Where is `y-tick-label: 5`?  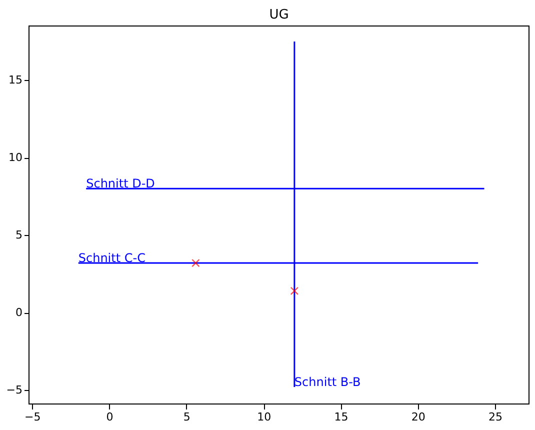 y-tick-label: 5 is located at coordinates (19, 235).